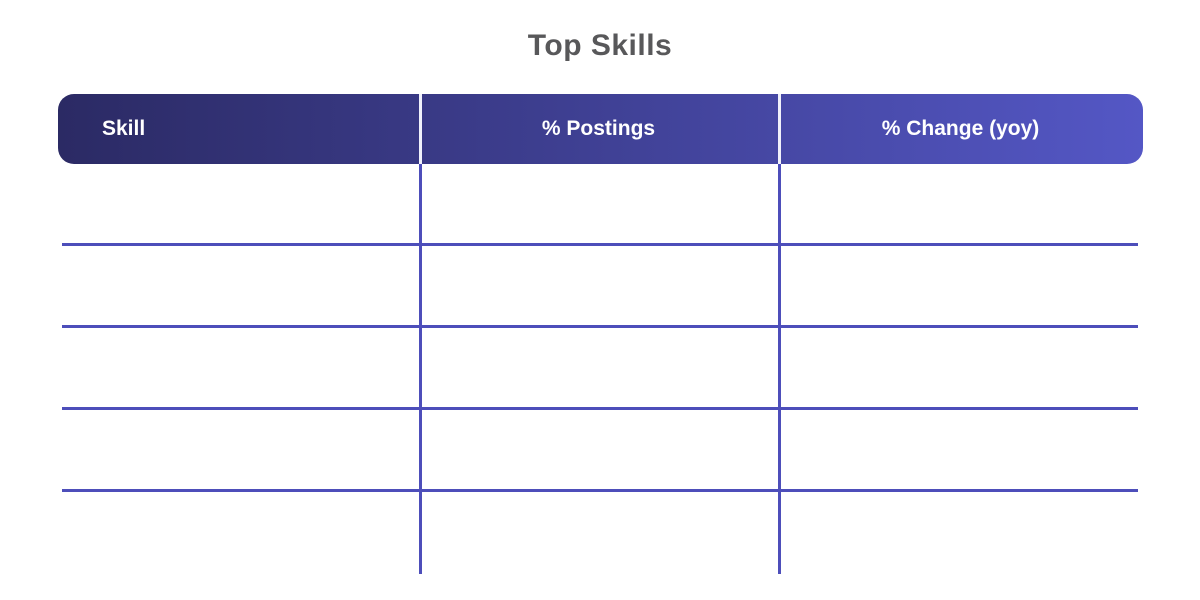 The height and width of the screenshot is (600, 1200). Describe the element at coordinates (124, 128) in the screenshot. I see `column-header-skill: Skill` at that location.